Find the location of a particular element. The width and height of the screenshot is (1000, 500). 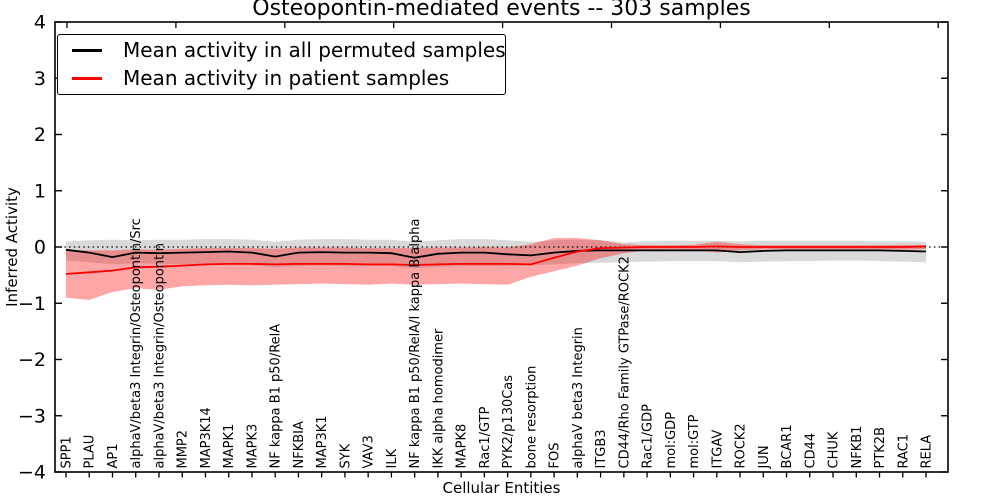

x-tick-label: NF kappa B1 p50/RelA is located at coordinates (276, 396).